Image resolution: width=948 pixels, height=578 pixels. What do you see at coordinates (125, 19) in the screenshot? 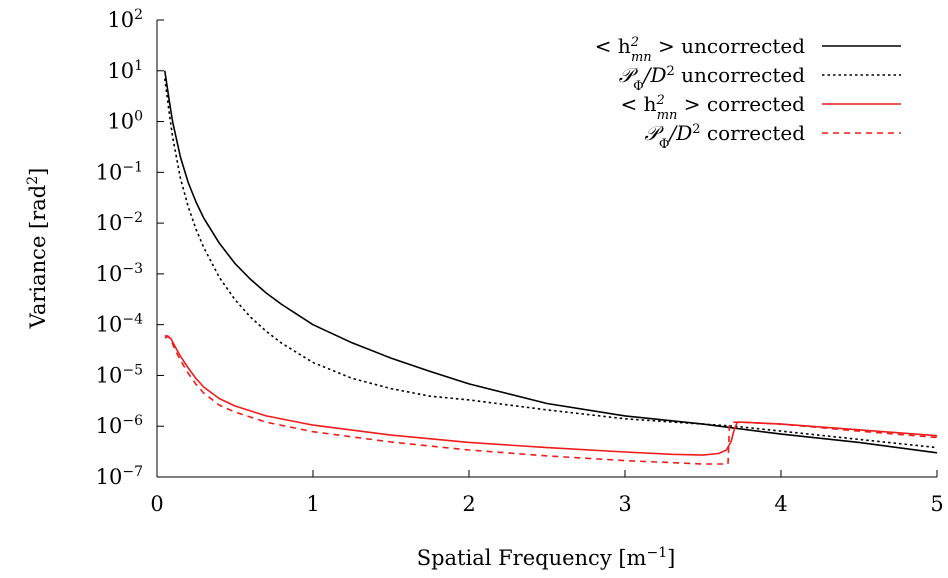
I see `y-tick-label: 102` at bounding box center [125, 19].